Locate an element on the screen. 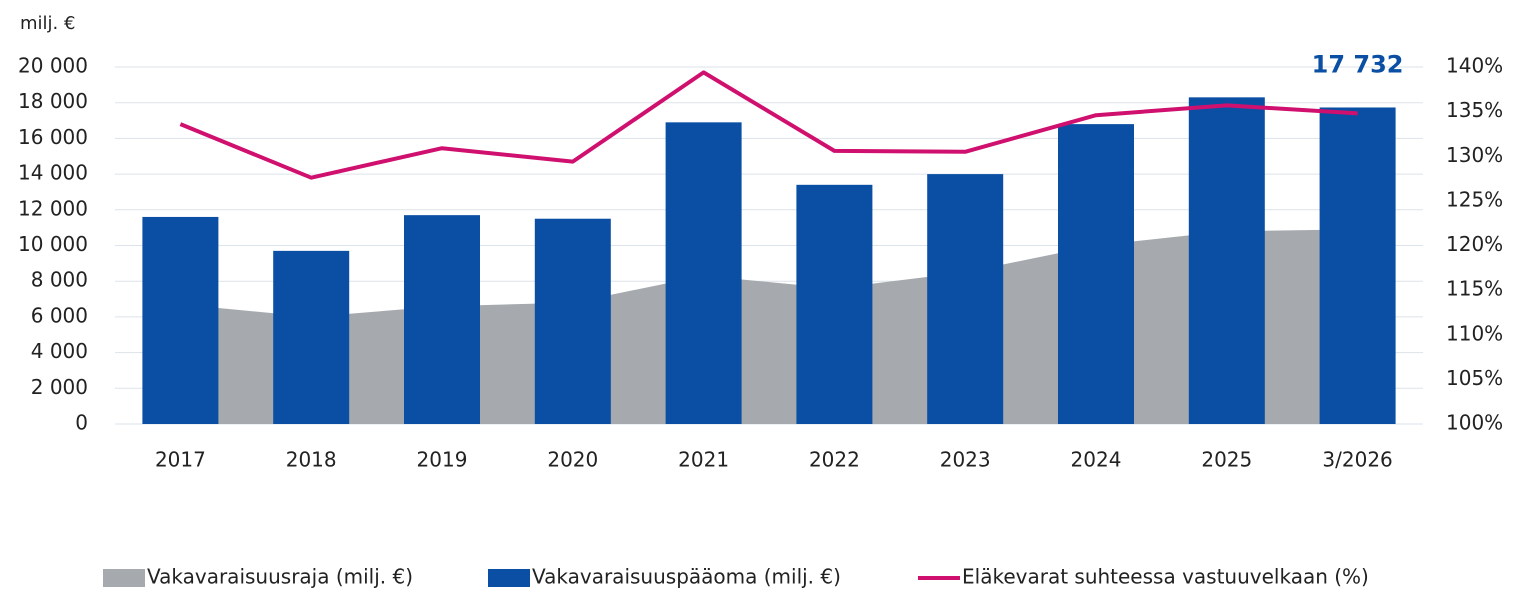 This screenshot has width=1514, height=592. y2-tick-label: 100% is located at coordinates (1474, 423).